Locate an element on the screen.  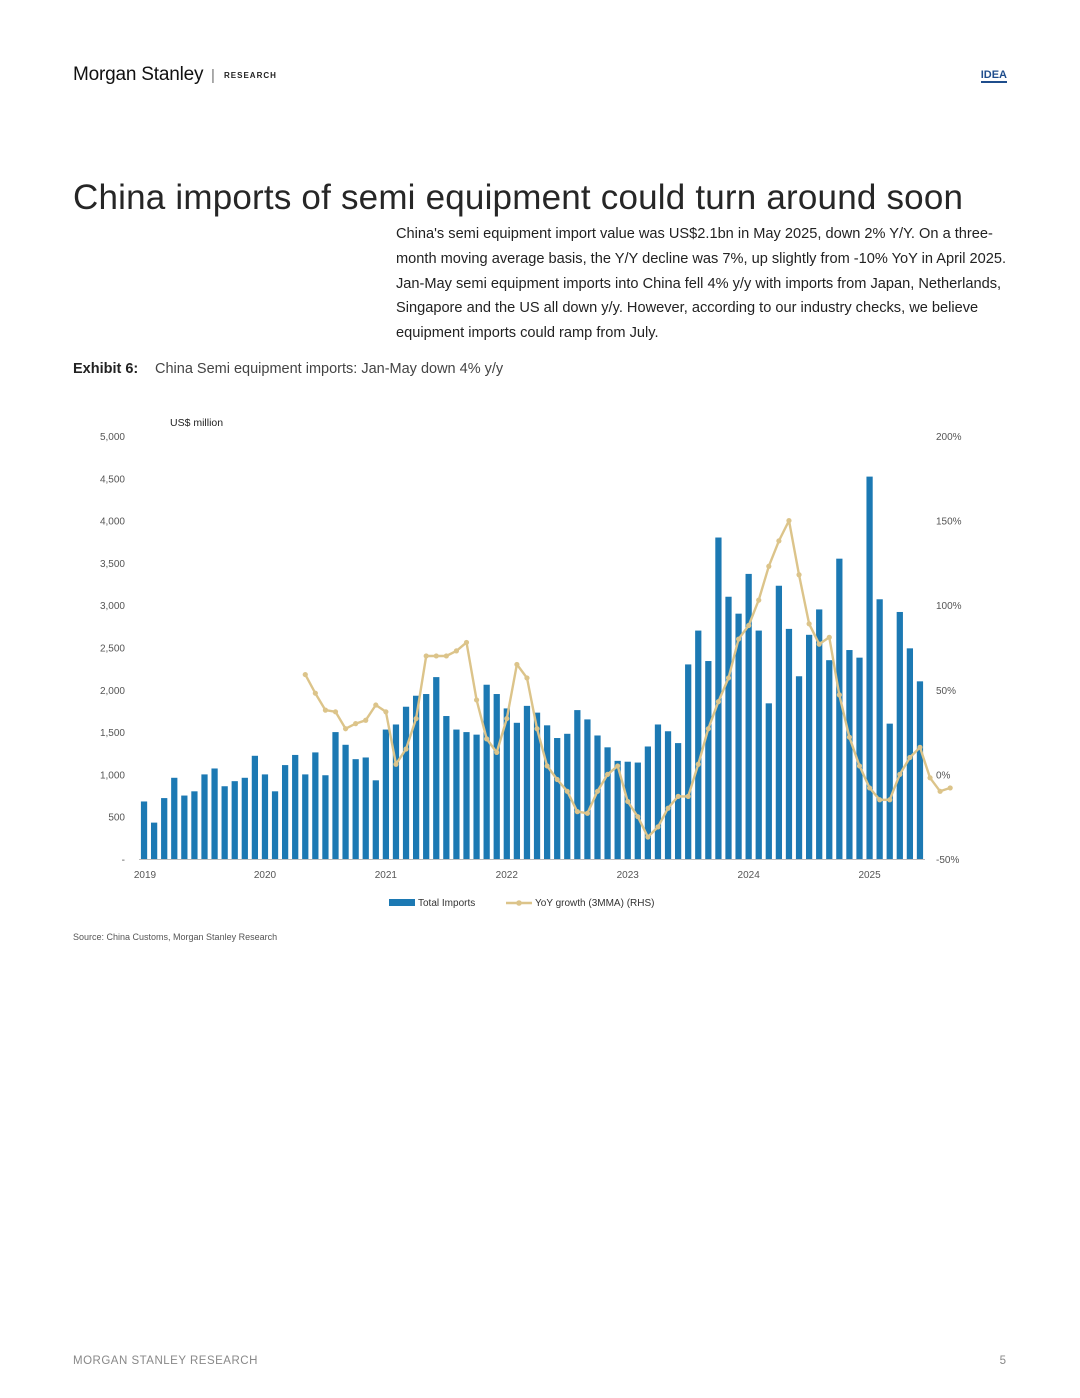
x-tick-label: 2023 is located at coordinates (628, 875).